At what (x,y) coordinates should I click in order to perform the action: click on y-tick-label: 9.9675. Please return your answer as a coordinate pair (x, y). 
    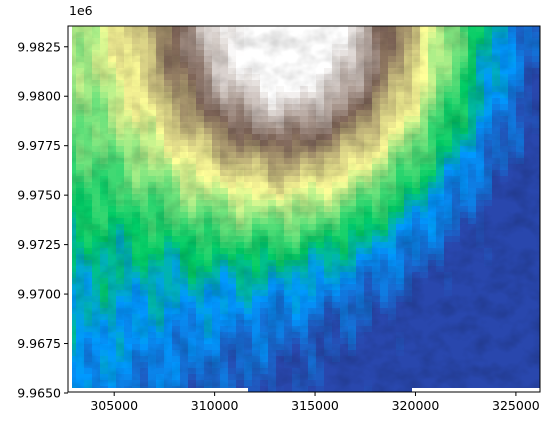
    Looking at the image, I should click on (39, 343).